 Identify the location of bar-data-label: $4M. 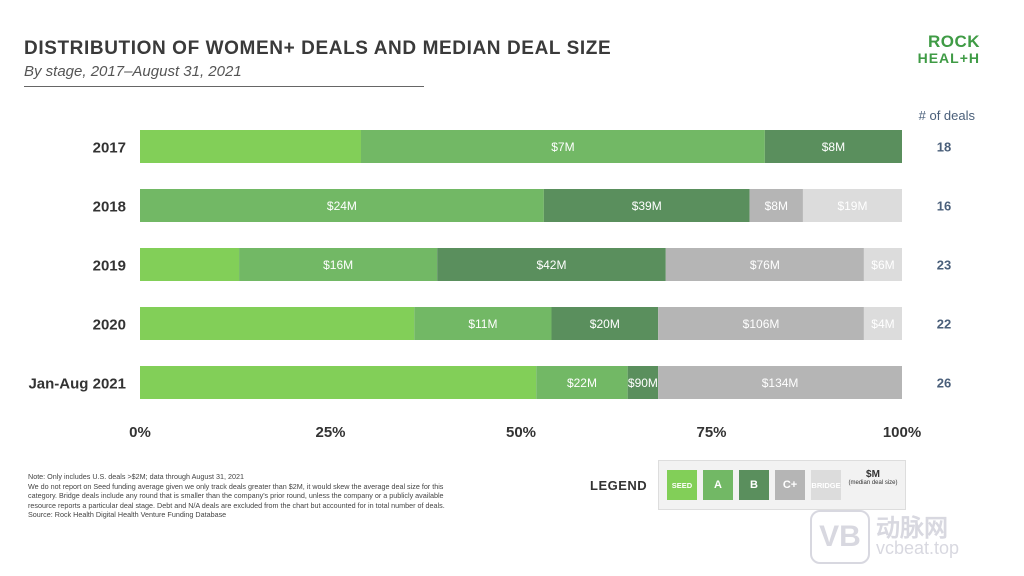
(882, 324).